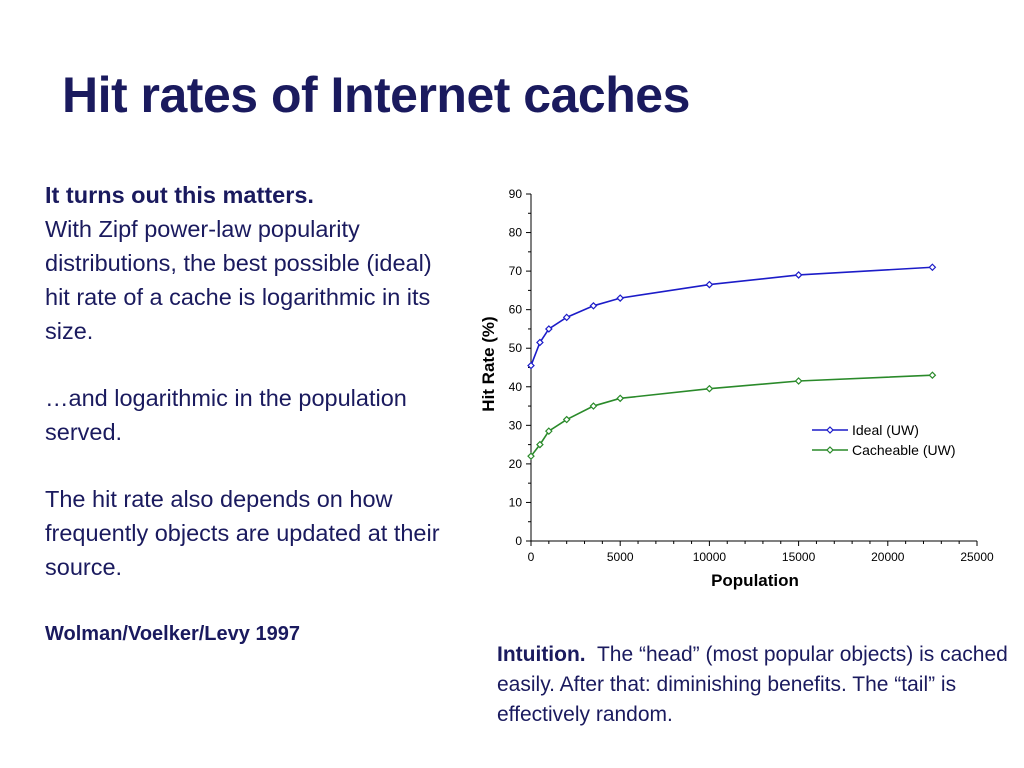 This screenshot has height=768, width=1024. I want to click on x-axis-label: Population, so click(755, 580).